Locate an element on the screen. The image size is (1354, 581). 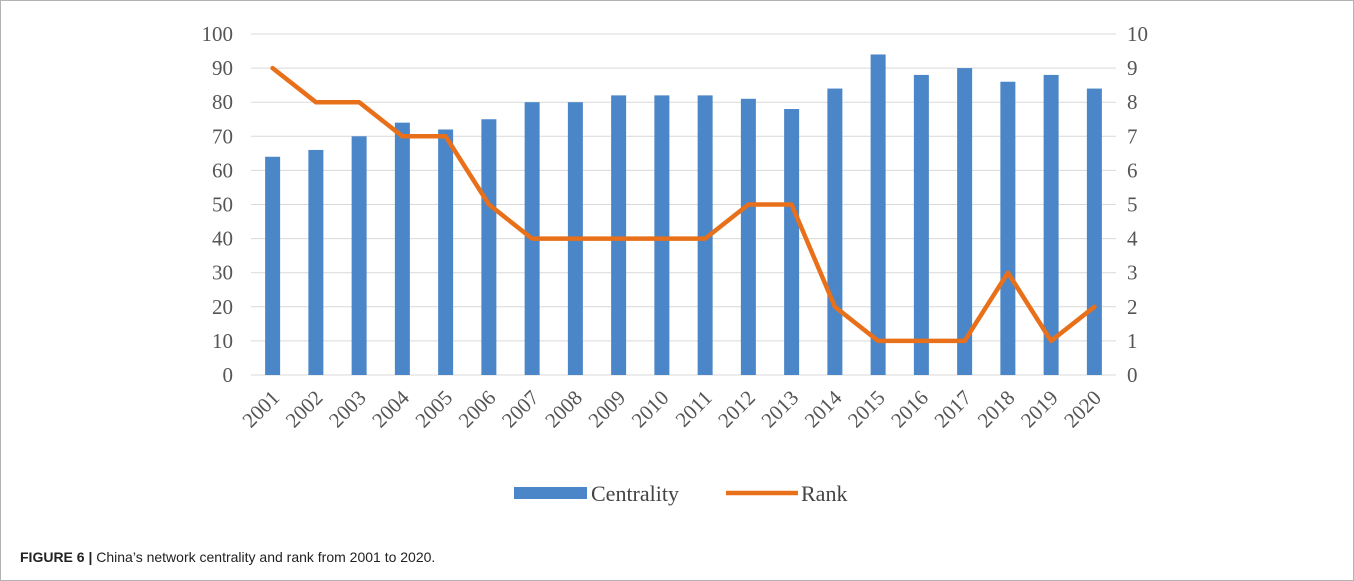
legend-label-centrality: Centrality is located at coordinates (635, 493).